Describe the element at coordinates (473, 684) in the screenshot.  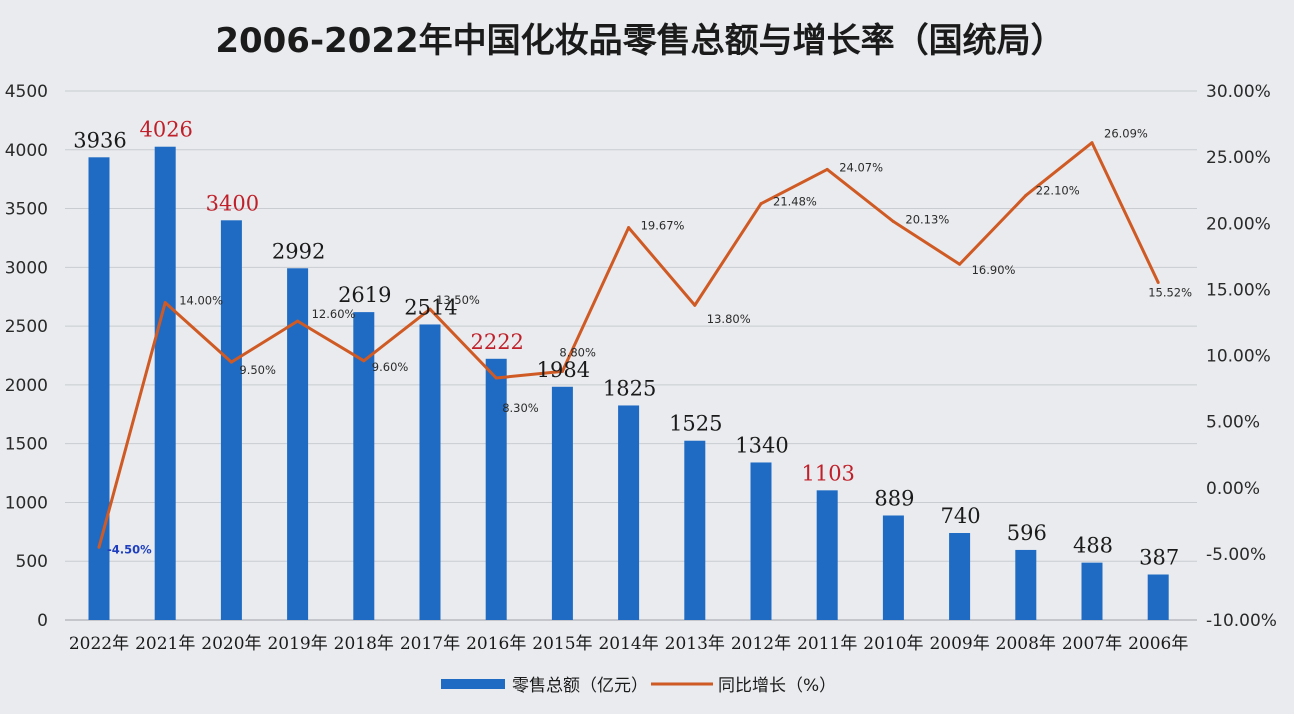
I see `legend-bar-swatch` at that location.